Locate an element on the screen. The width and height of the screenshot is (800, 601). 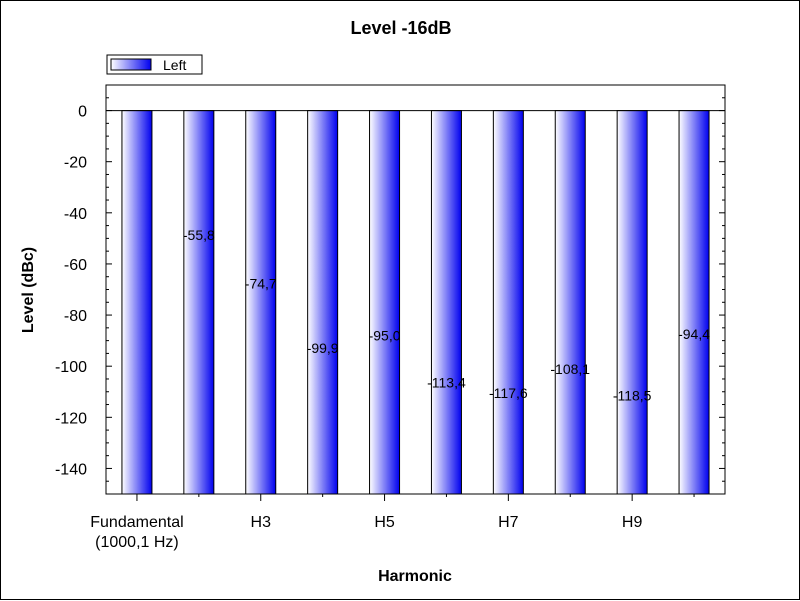
data-label-9: -94,4 is located at coordinates (694, 334).